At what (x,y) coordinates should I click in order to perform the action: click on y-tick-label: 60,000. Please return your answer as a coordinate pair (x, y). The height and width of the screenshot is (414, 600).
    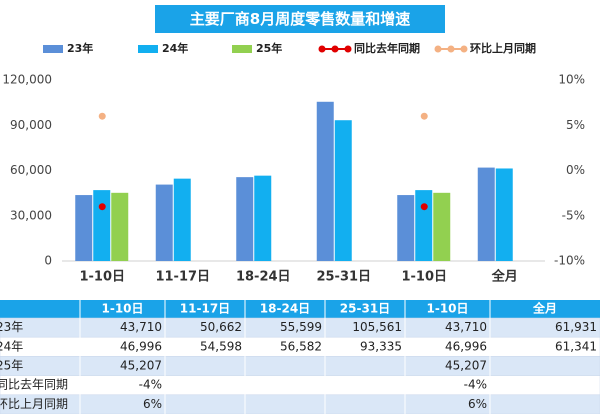
    Looking at the image, I should click on (31, 170).